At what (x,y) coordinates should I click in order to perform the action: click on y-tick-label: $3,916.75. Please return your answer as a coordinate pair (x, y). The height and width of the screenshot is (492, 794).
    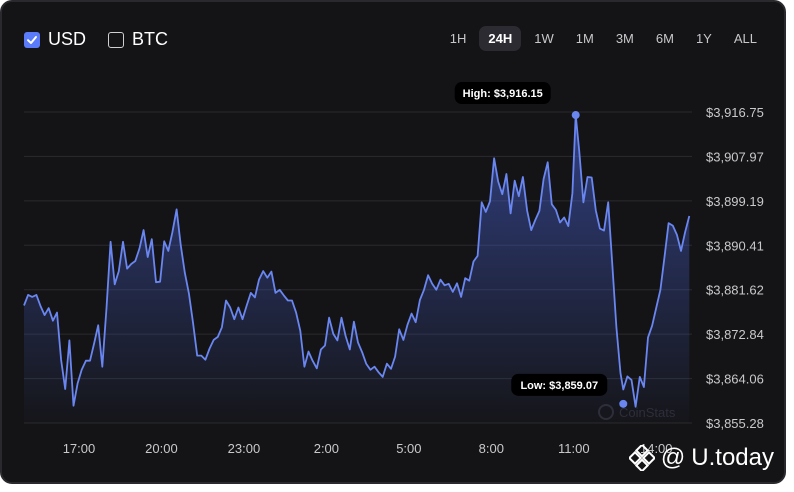
    Looking at the image, I should click on (735, 112).